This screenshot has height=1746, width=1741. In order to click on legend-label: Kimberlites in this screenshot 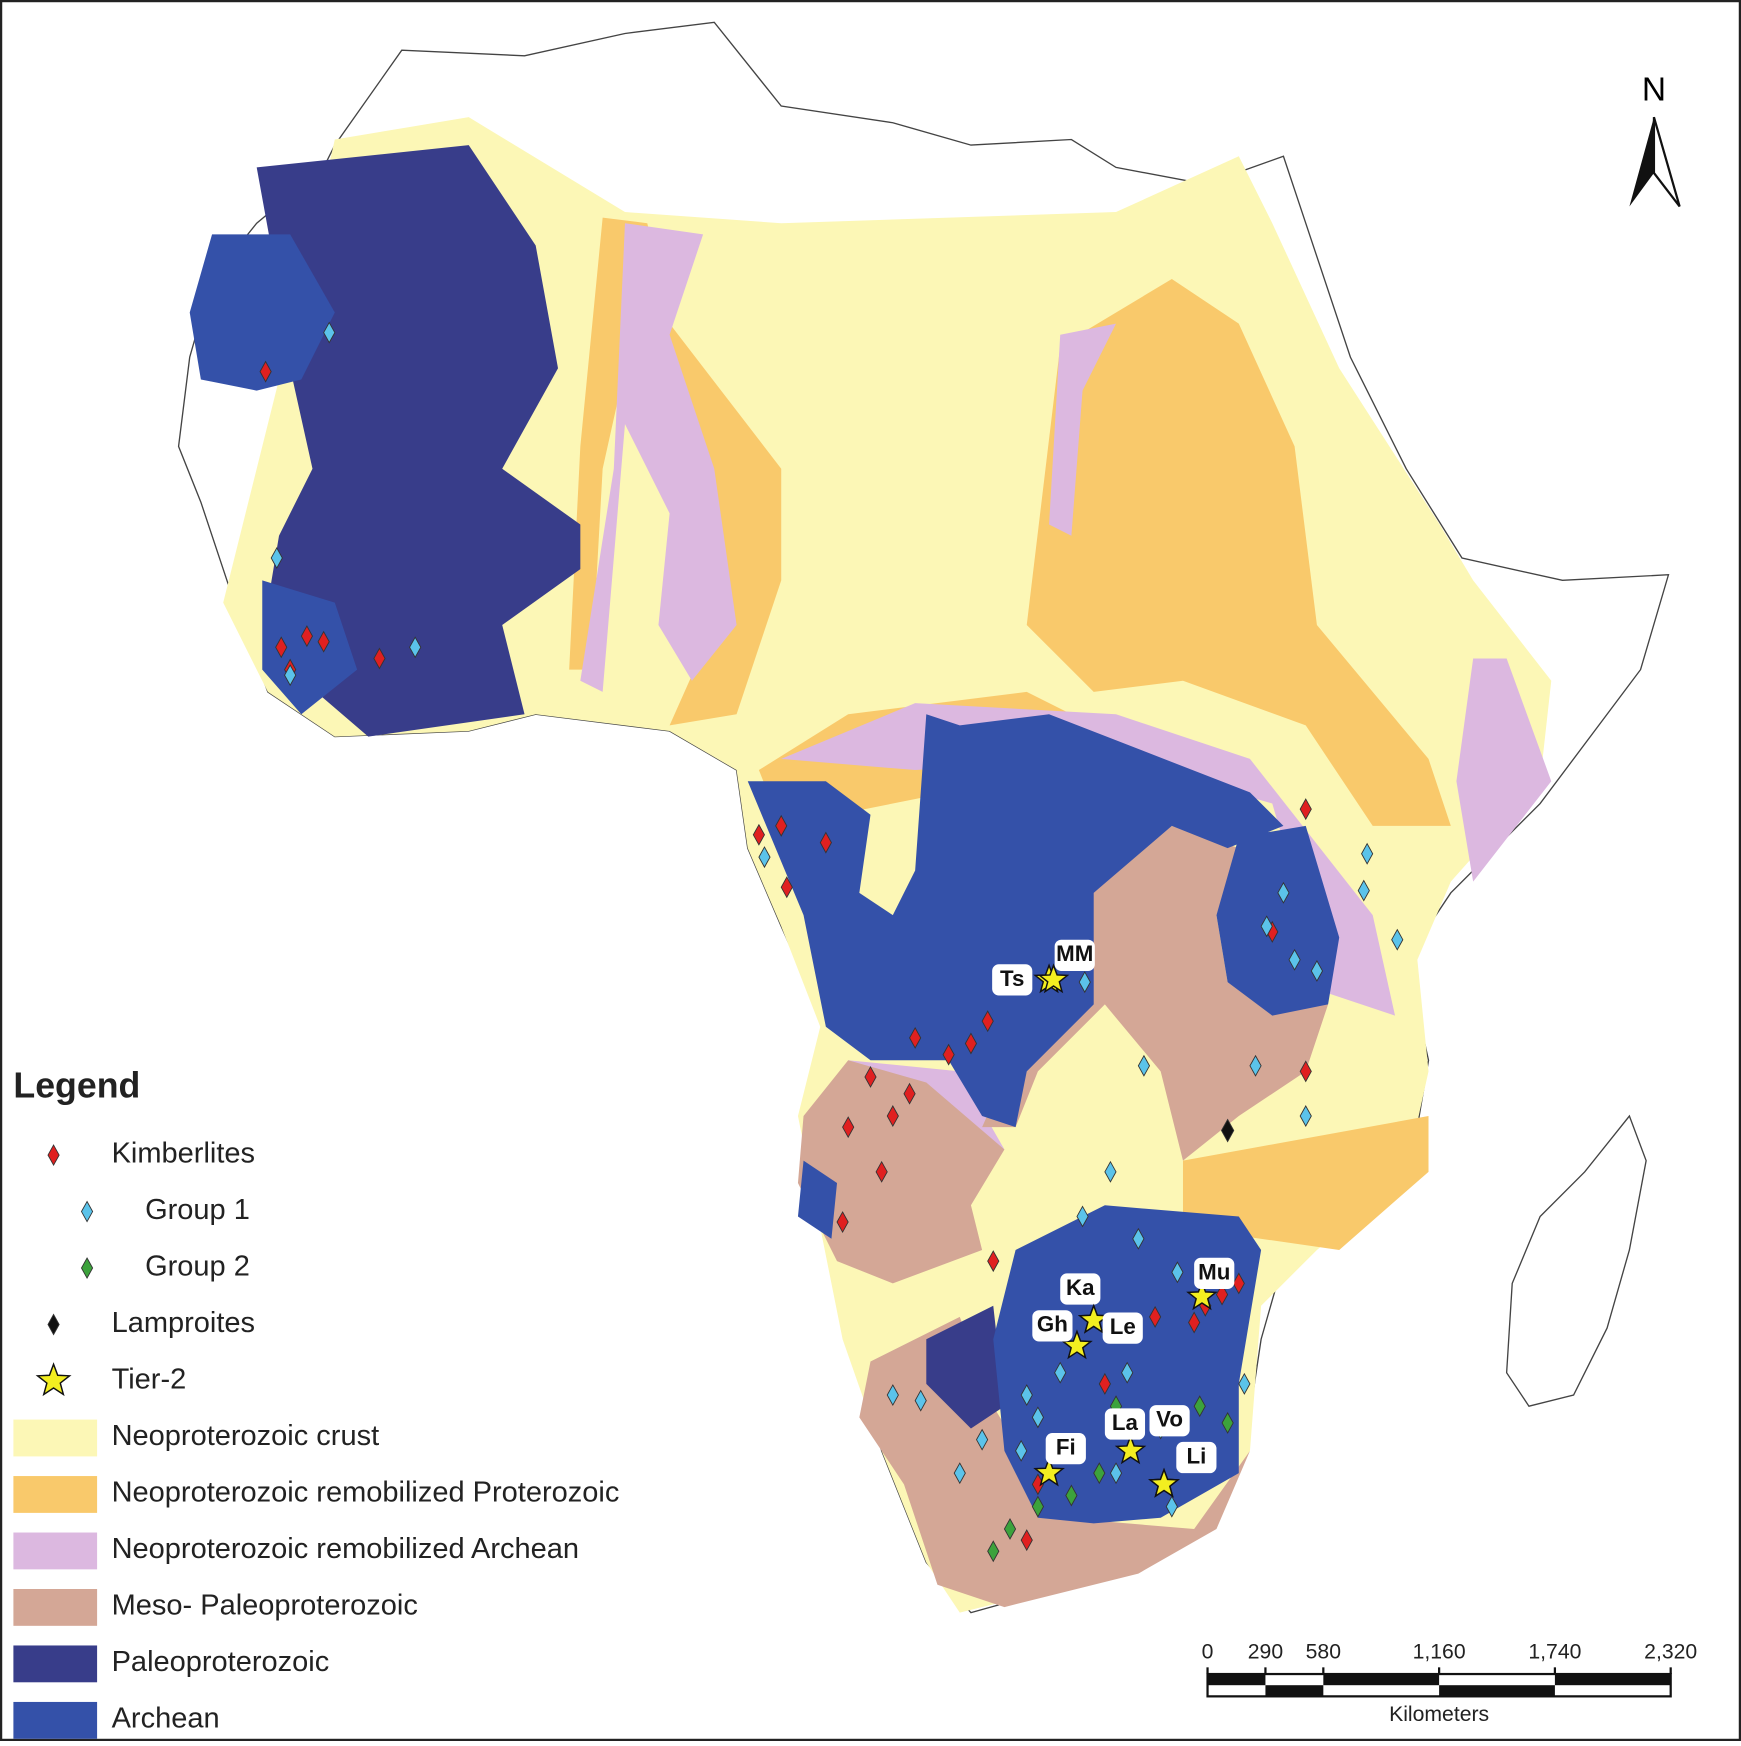, I will do `click(183, 1154)`.